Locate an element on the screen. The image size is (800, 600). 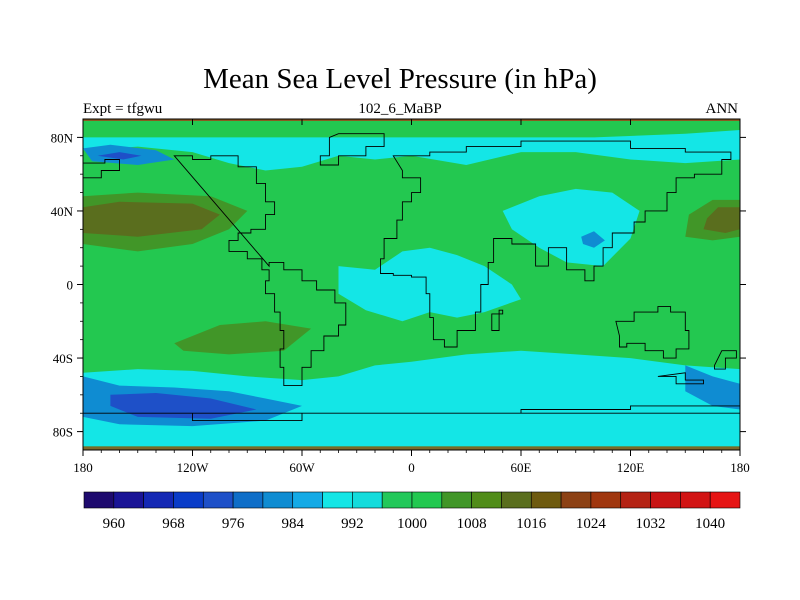
colorbar: 960 968 976 984 992 1000 1008 1016 1024 1032 1040 is located at coordinates (412, 511).